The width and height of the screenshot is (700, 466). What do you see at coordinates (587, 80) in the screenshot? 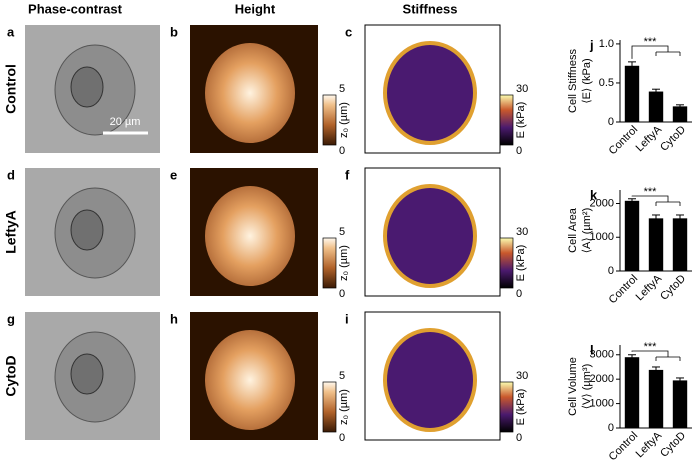
I see `y-axis-label: ⟨E⟩ (kPa)` at bounding box center [587, 80].